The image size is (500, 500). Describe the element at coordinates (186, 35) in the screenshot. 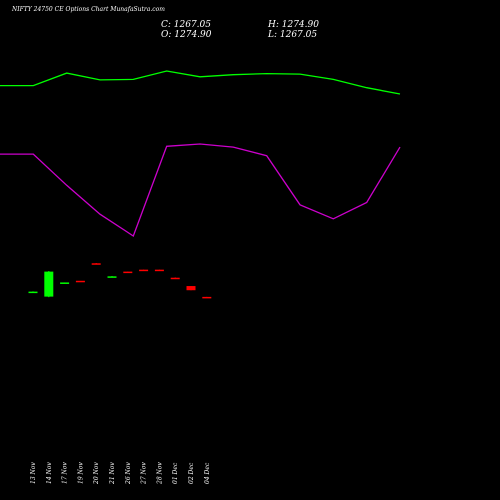

I see `open-value: O: 1274.90` at that location.